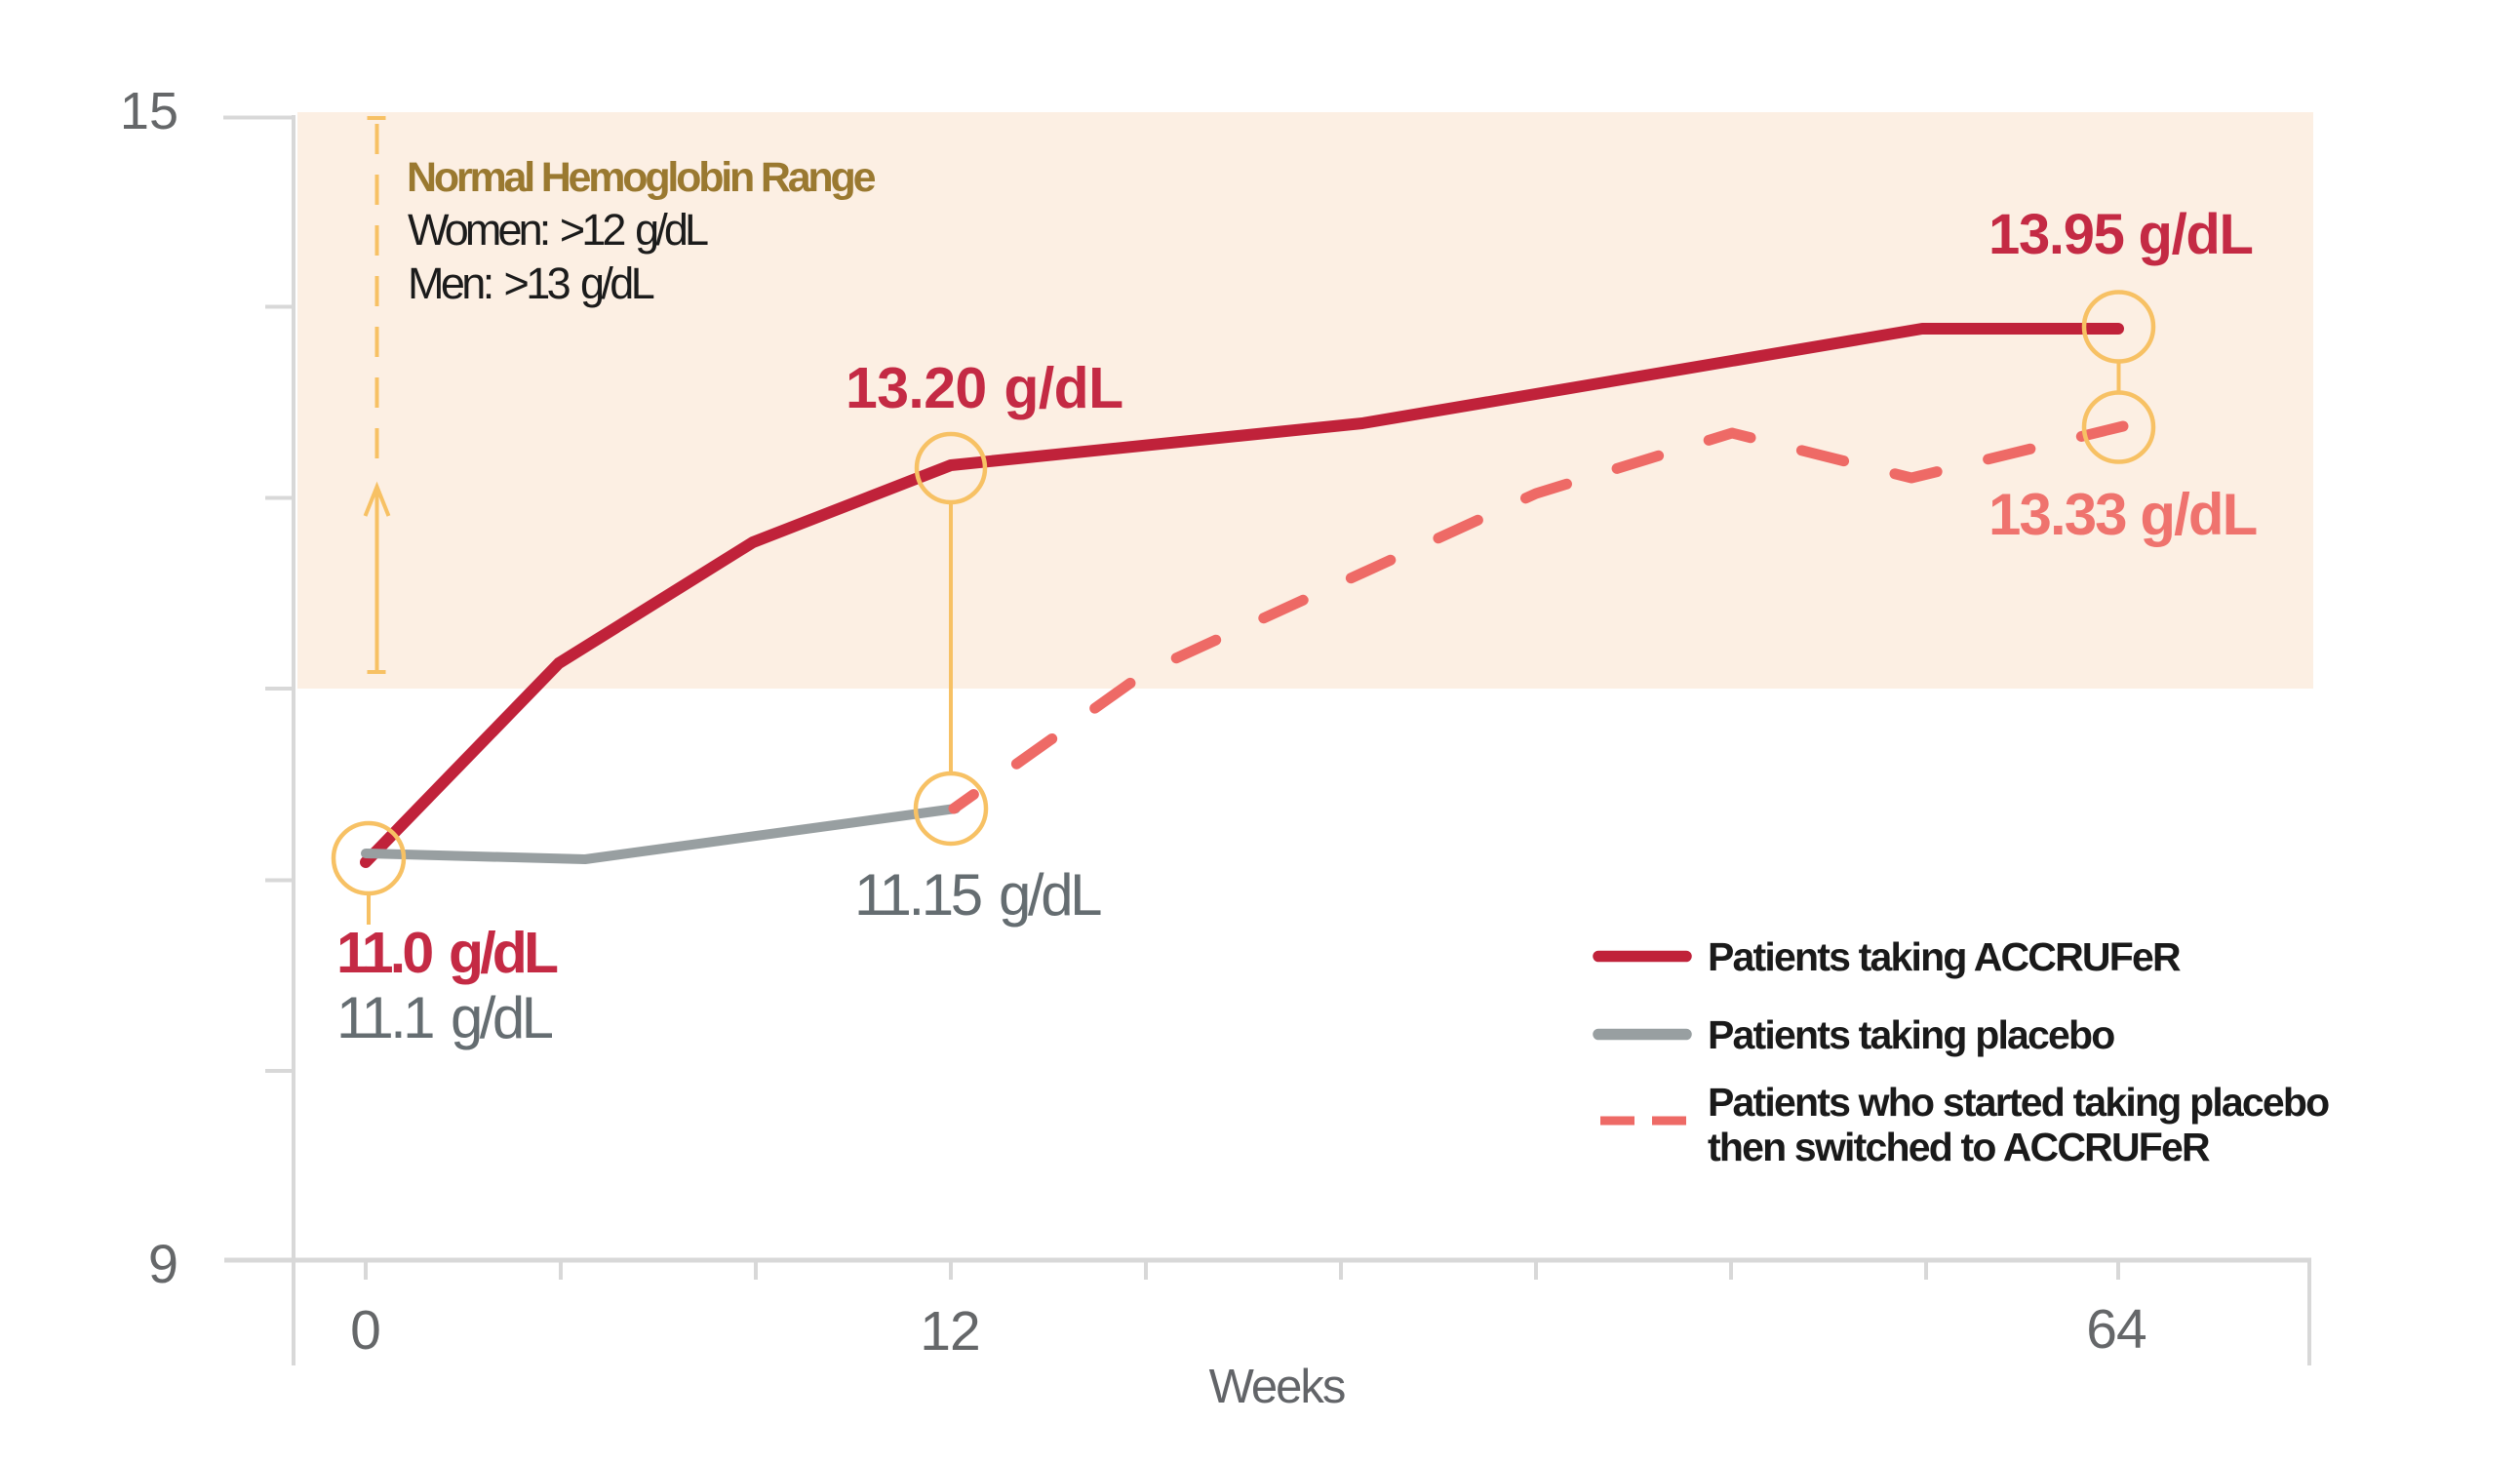 This screenshot has width=2520, height=1463. Describe the element at coordinates (2018, 1102) in the screenshot. I see `svg-text:Patients who started taking pl: Patients who started taking placebo` at that location.